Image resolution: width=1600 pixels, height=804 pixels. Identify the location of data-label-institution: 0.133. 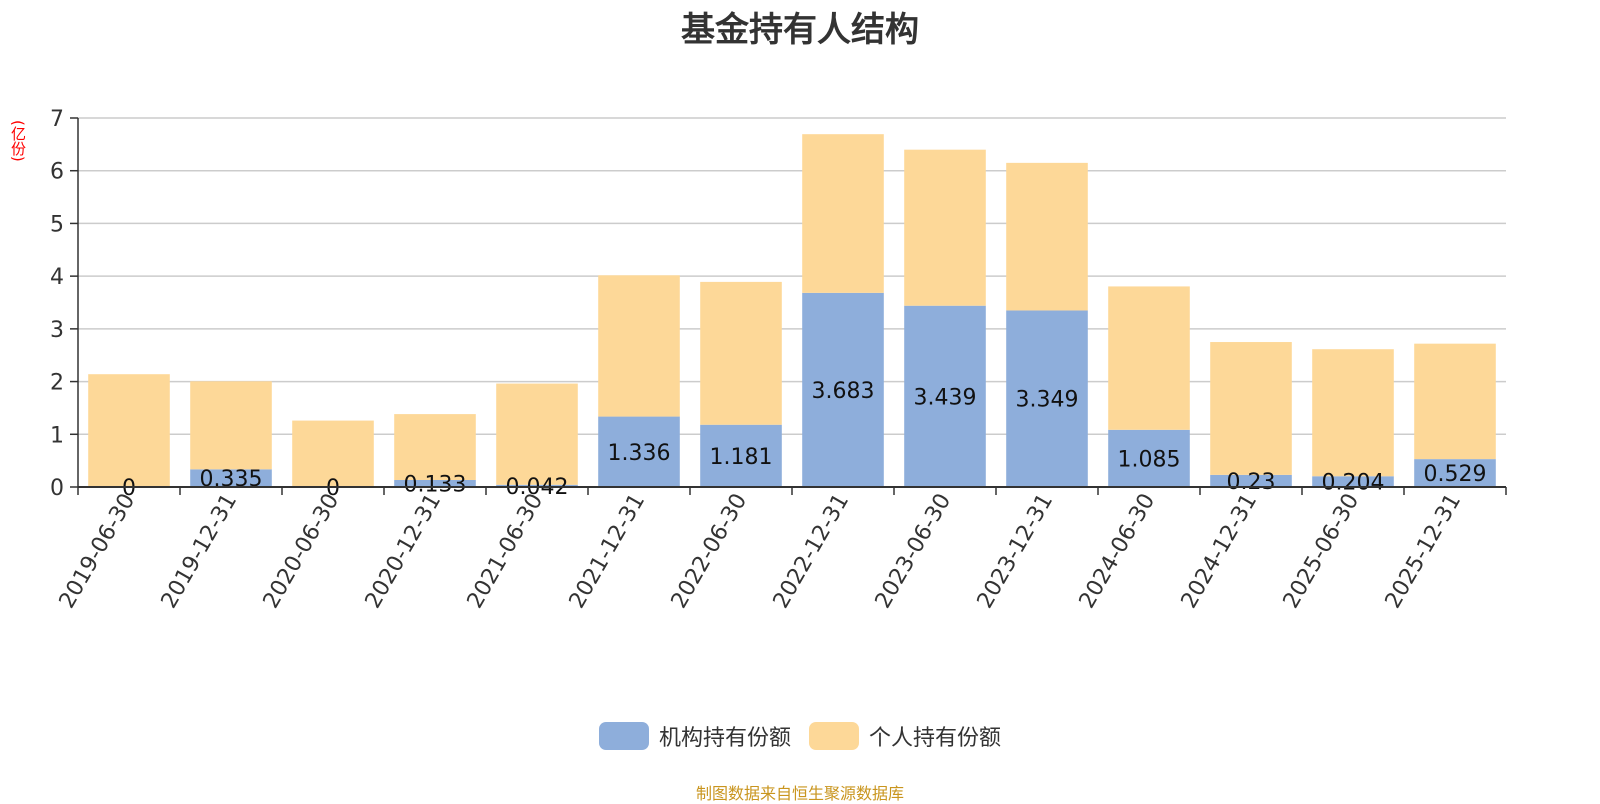
(435, 484).